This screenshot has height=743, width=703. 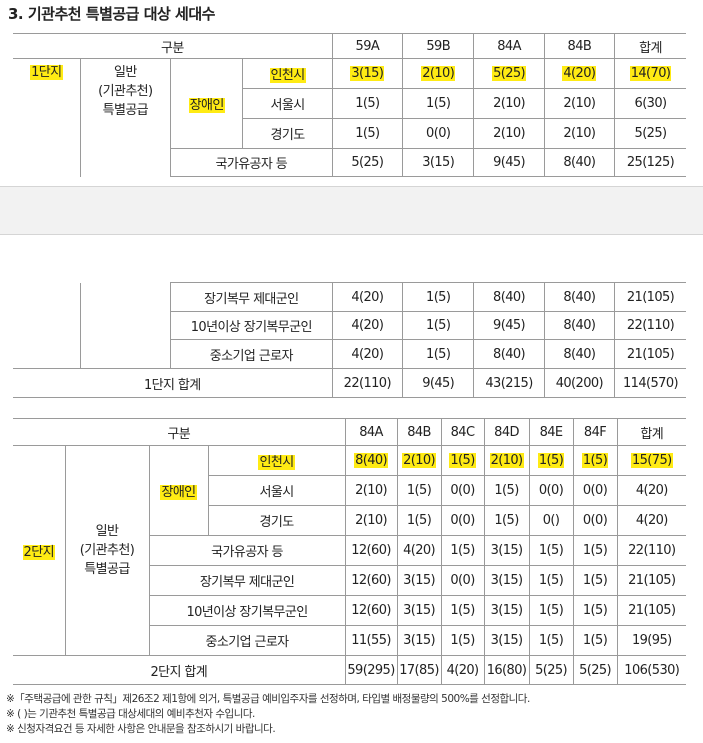 I want to click on header-col: 84E, so click(x=551, y=432).